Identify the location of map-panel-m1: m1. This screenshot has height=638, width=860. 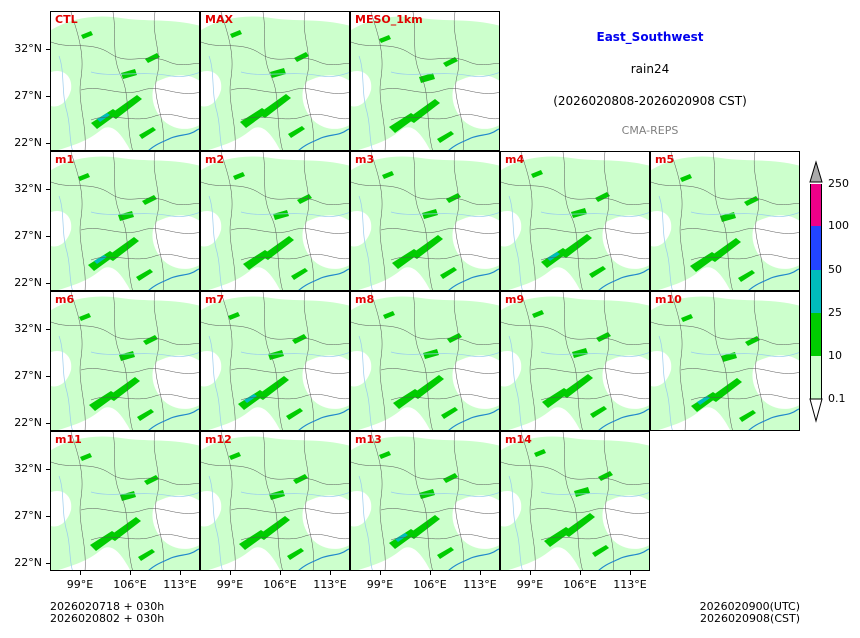
(125, 221).